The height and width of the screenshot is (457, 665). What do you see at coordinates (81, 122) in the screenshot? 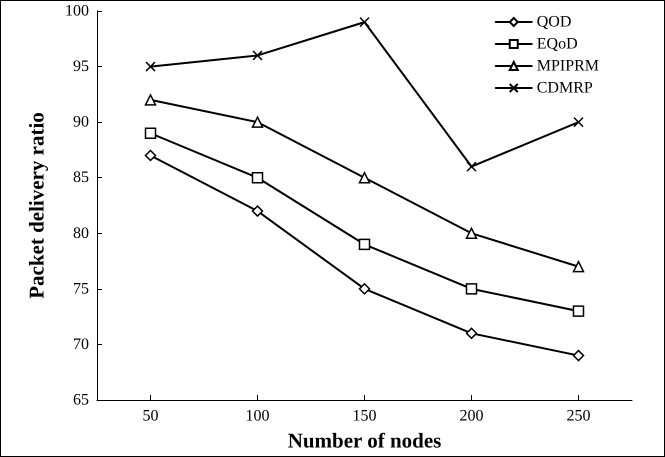
I see `y-tick-label: 90` at bounding box center [81, 122].